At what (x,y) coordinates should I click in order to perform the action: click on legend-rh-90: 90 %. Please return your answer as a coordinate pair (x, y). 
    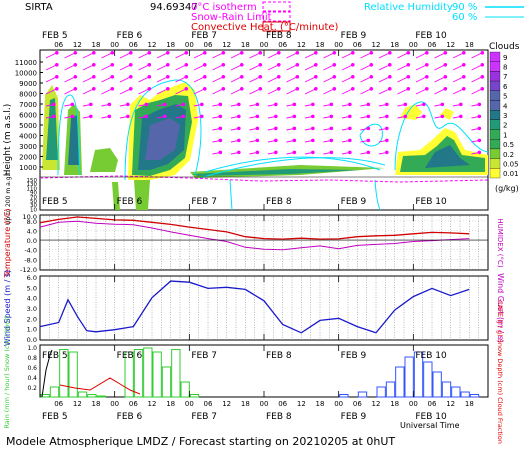
    Looking at the image, I should click on (464, 7).